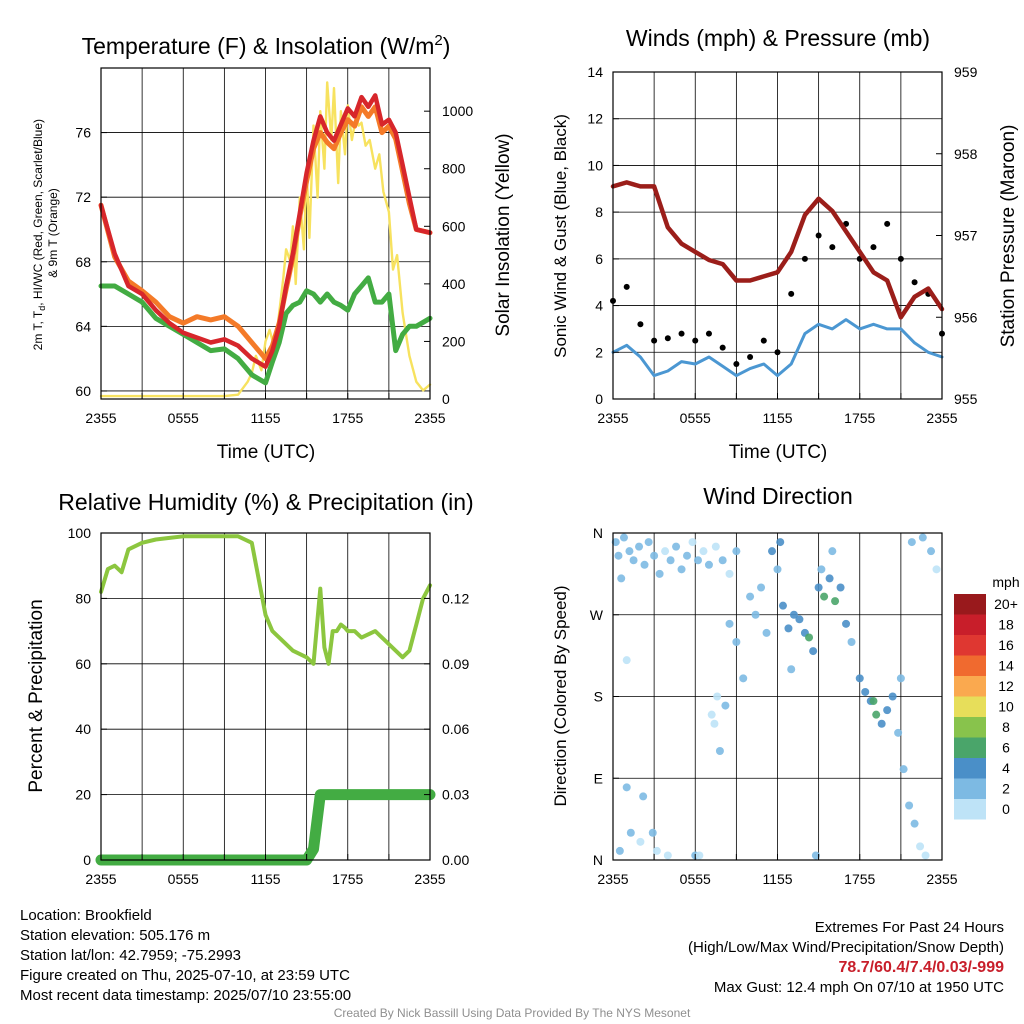  I want to click on wind-direction-panel-title: Wind Direction, so click(778, 496).